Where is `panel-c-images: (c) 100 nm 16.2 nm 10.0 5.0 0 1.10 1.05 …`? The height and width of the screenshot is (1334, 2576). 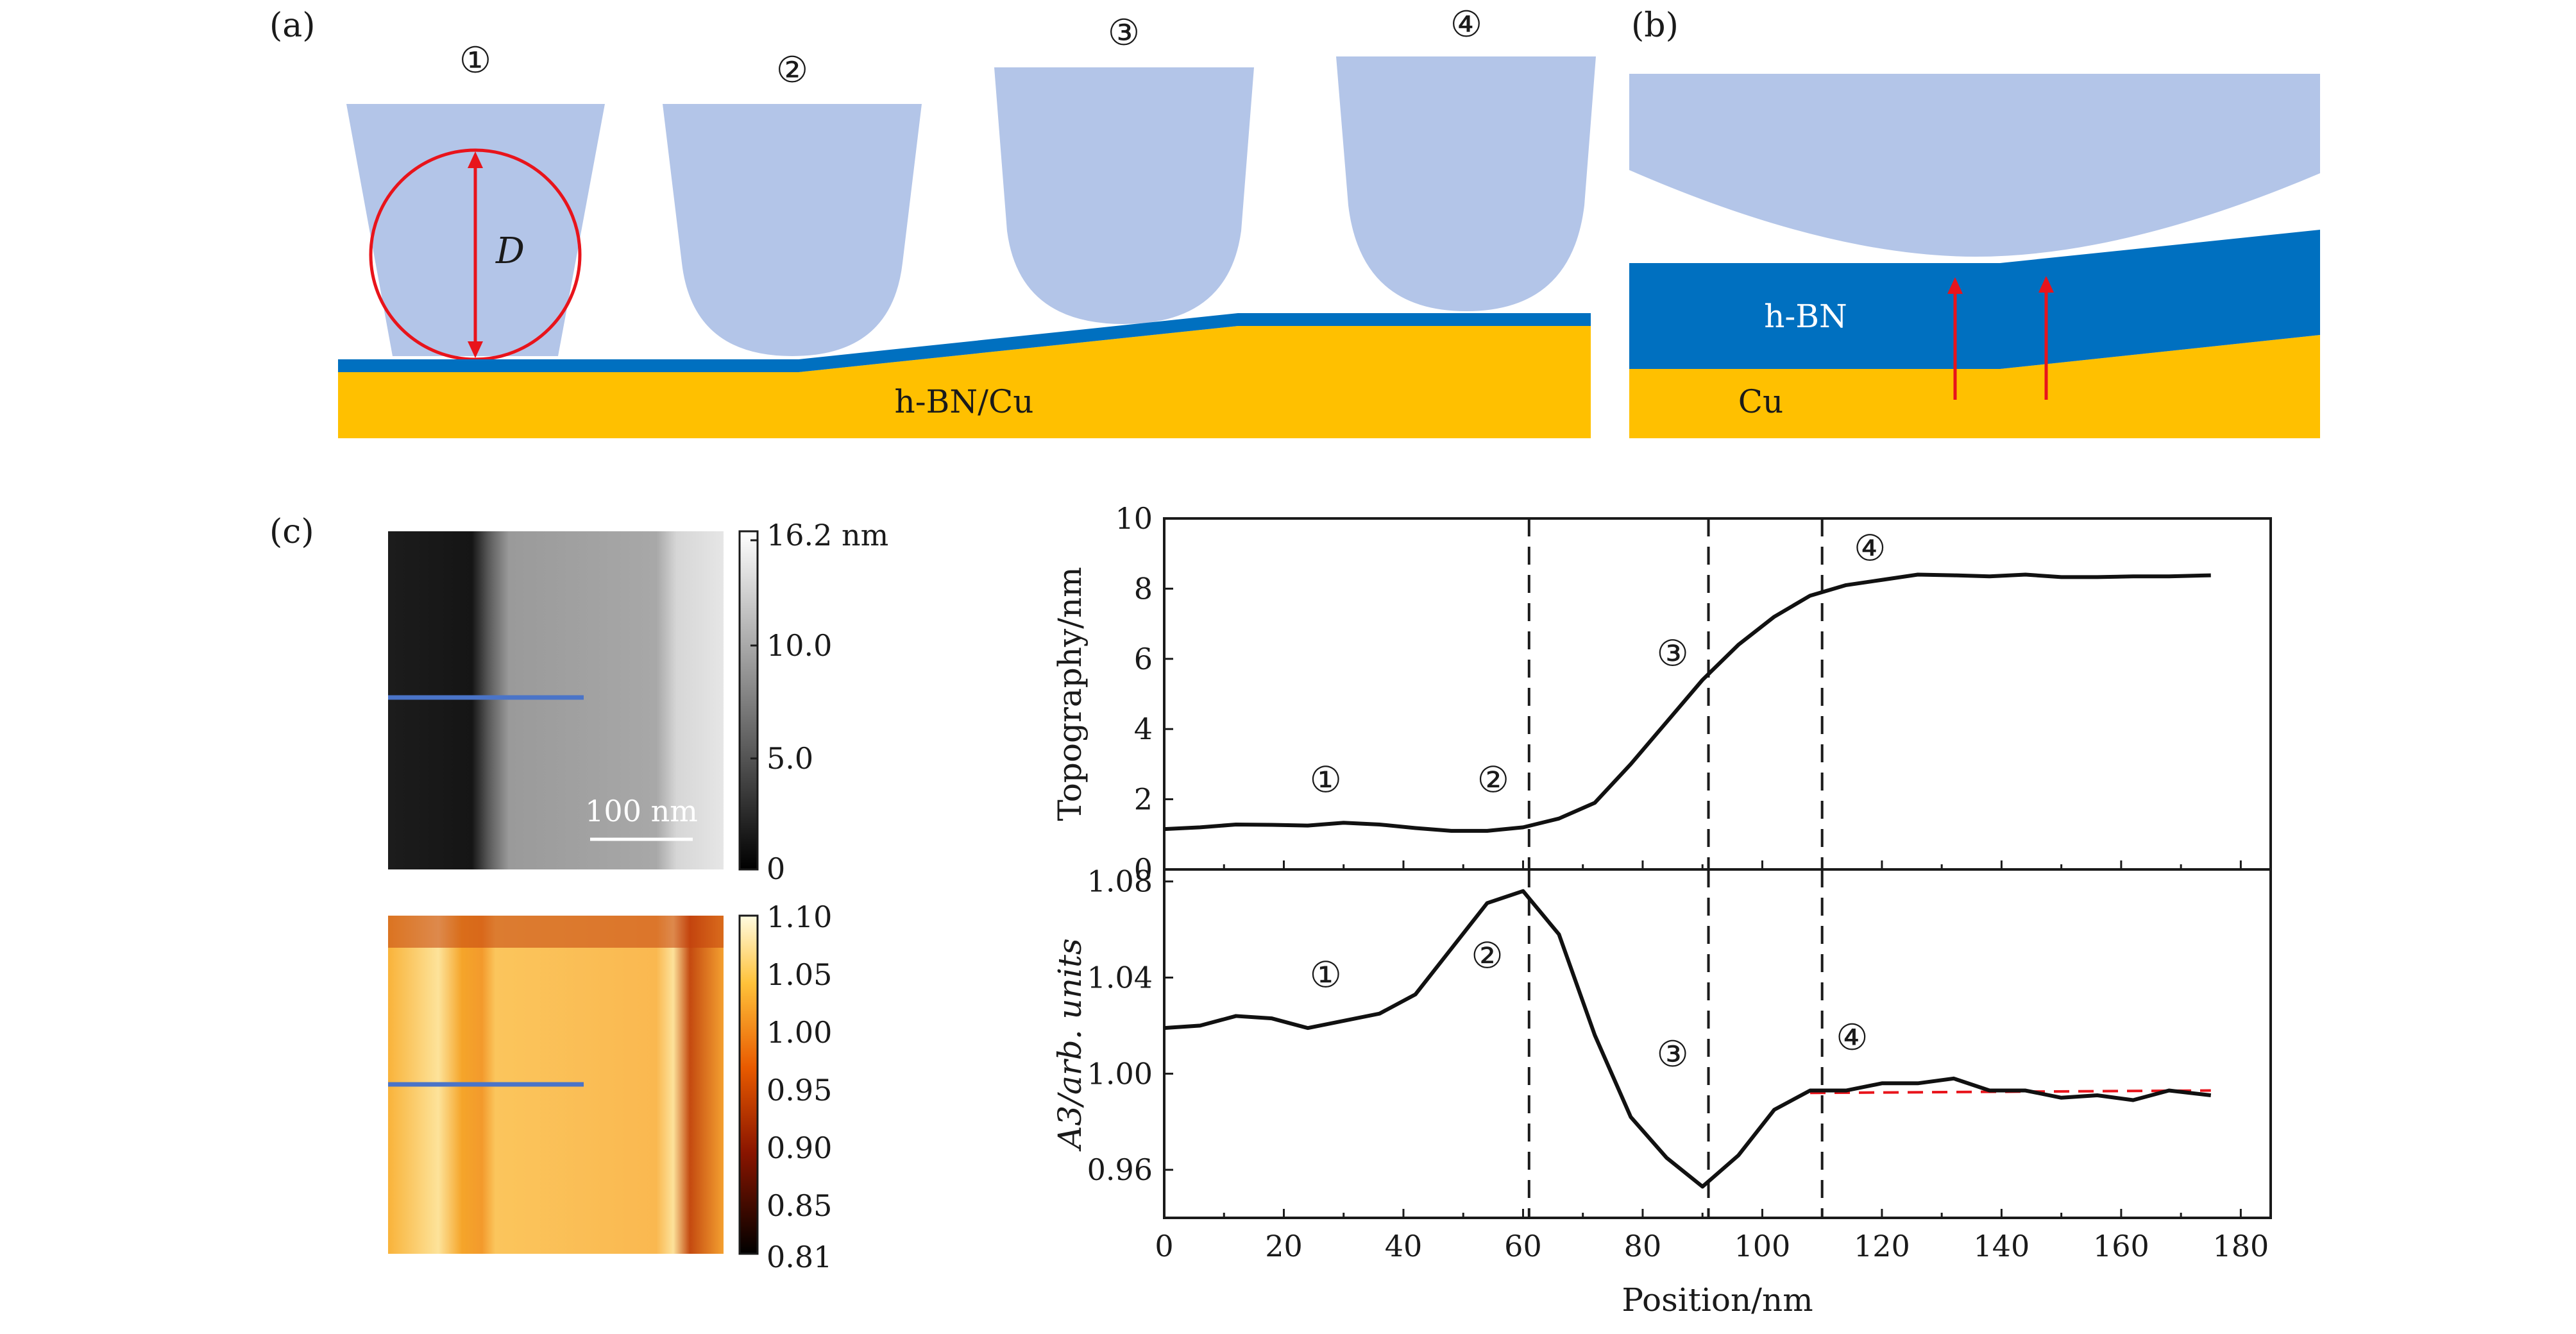 panel-c-images: (c) 100 nm 16.2 nm 10.0 5.0 0 1.10 1.05 … is located at coordinates (578, 893).